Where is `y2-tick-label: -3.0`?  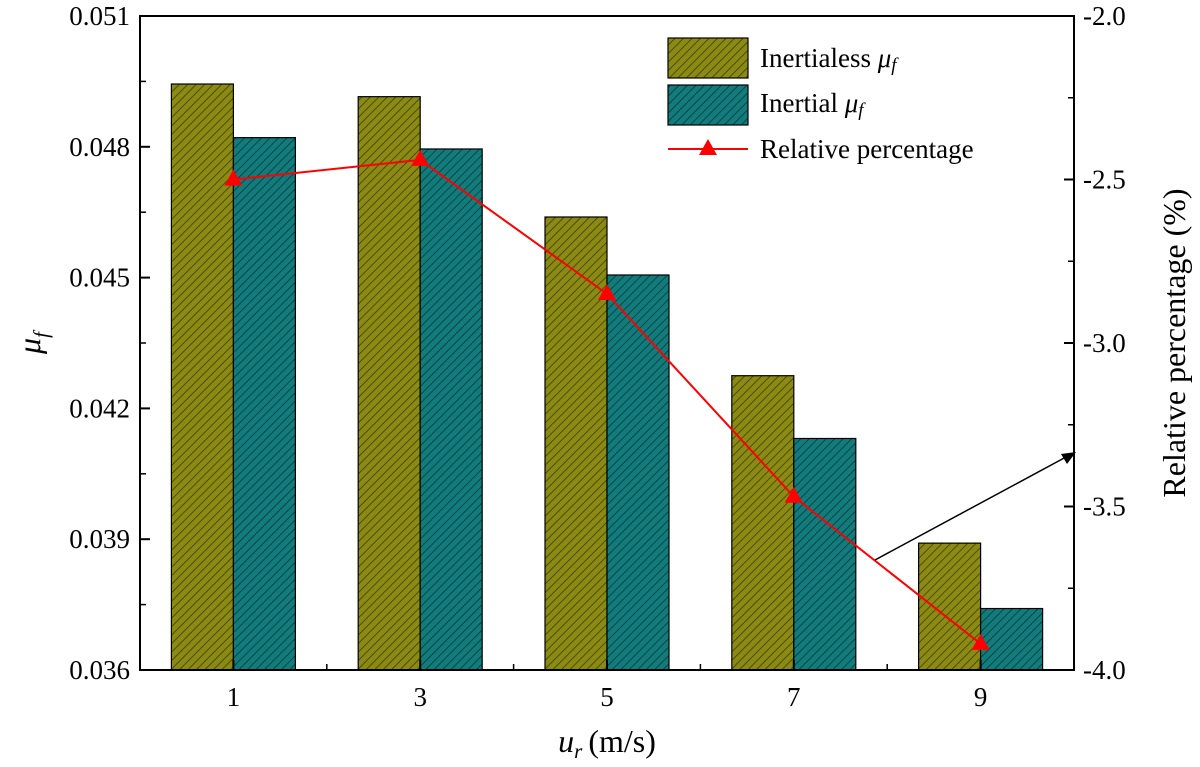 y2-tick-label: -3.0 is located at coordinates (1104, 343).